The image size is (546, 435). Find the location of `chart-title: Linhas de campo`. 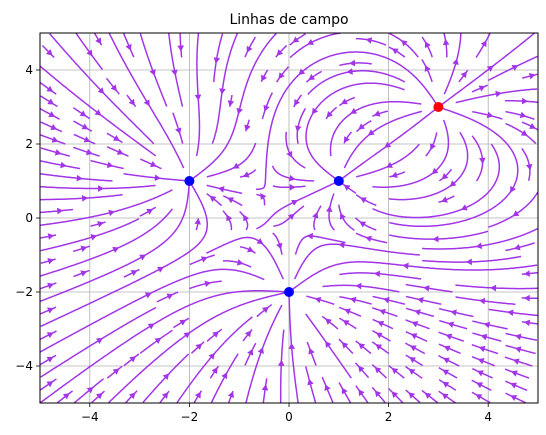

chart-title: Linhas de campo is located at coordinates (288, 20).